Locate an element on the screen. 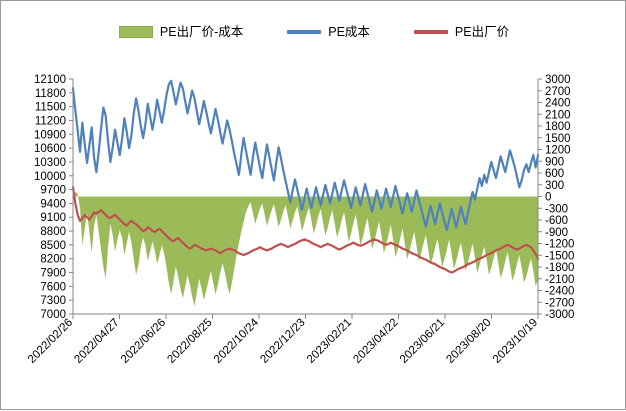 The image size is (626, 411). left-axis-tick-label: 7000 is located at coordinates (53, 315).